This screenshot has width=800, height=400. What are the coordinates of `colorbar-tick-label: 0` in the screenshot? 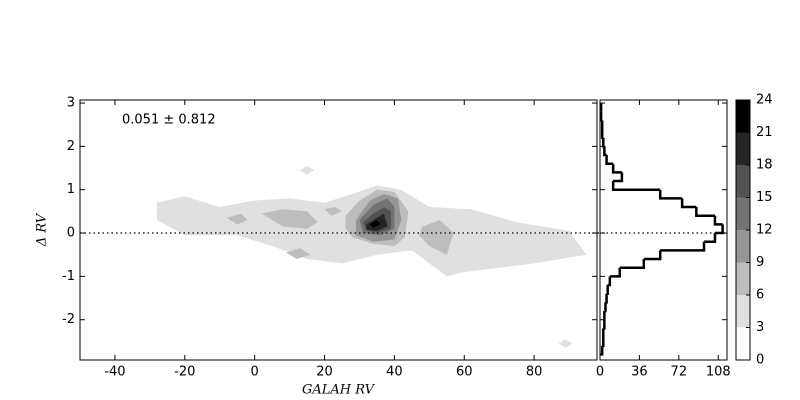 It's located at (760, 360).